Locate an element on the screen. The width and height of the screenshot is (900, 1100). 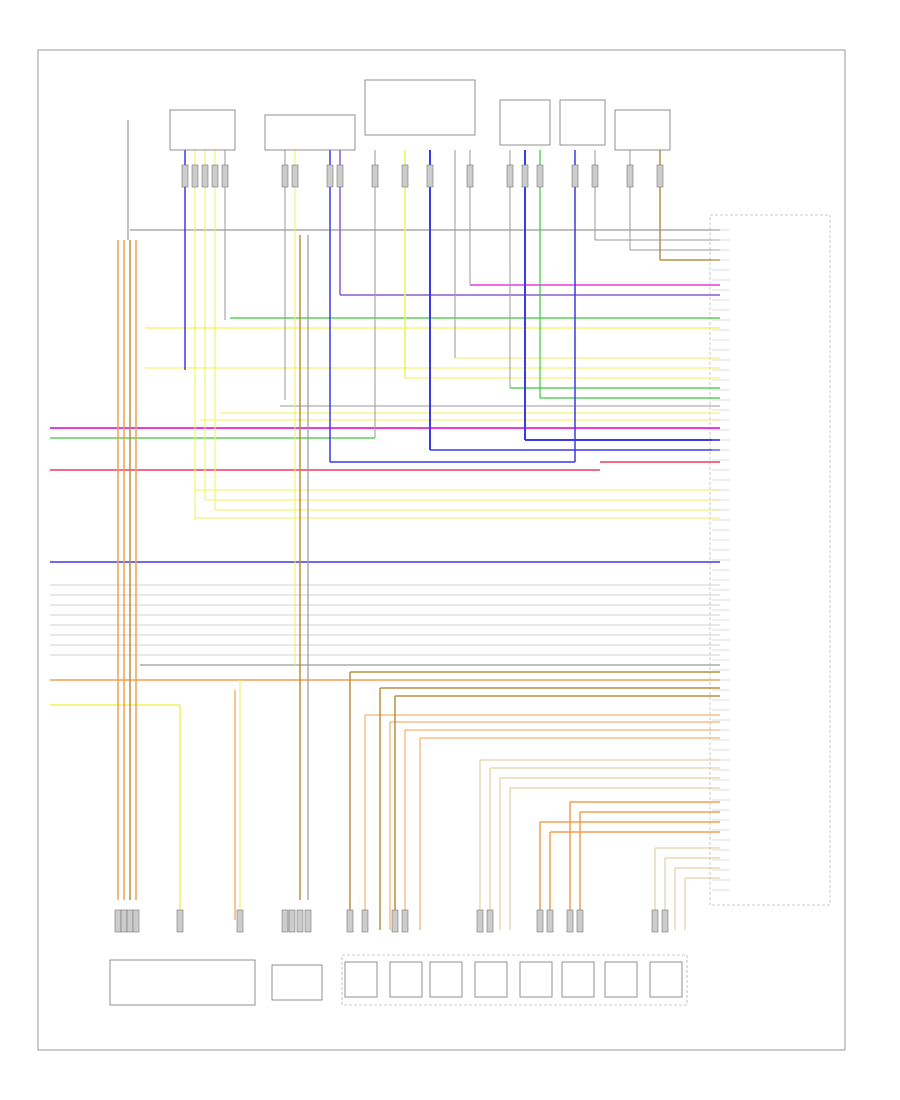
module-outline is located at coordinates (770, 560).